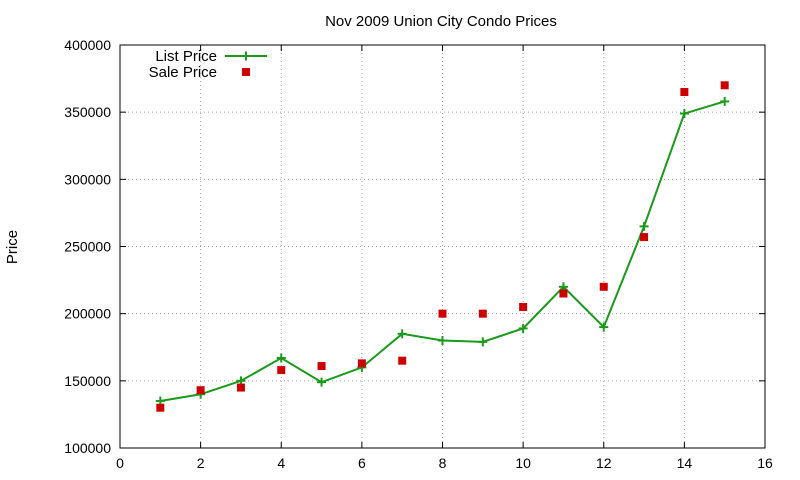  What do you see at coordinates (765, 463) in the screenshot?
I see `x-tick-label: 16` at bounding box center [765, 463].